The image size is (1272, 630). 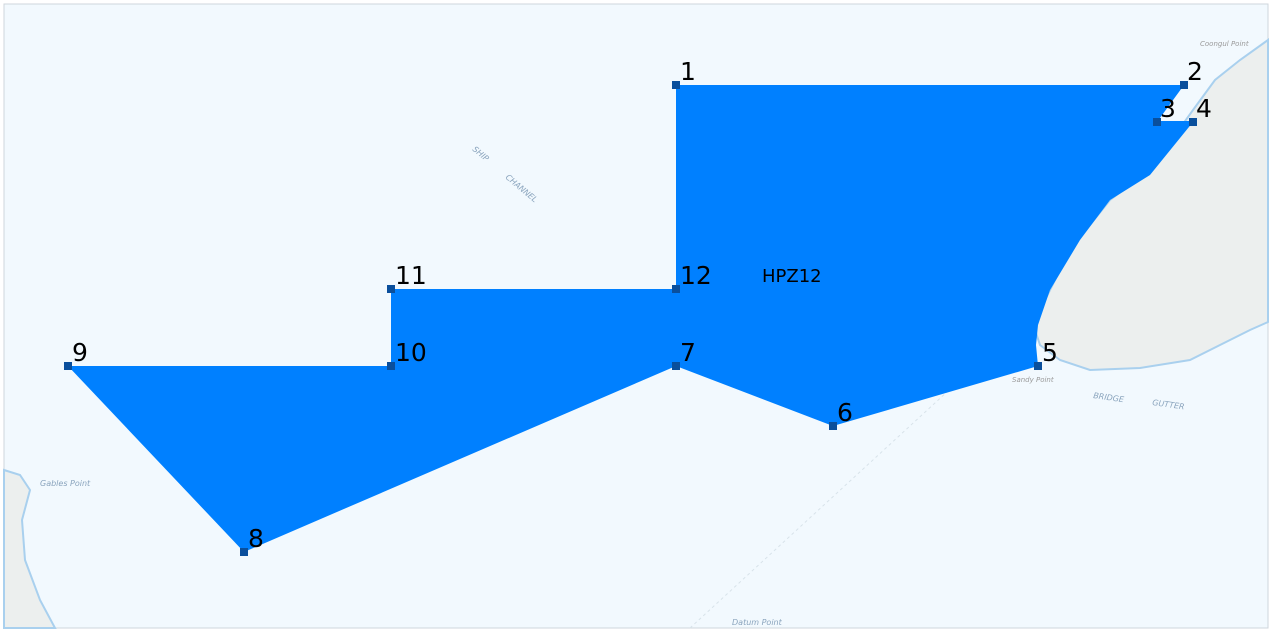 What do you see at coordinates (688, 352) in the screenshot?
I see `vertex-label: 7` at bounding box center [688, 352].